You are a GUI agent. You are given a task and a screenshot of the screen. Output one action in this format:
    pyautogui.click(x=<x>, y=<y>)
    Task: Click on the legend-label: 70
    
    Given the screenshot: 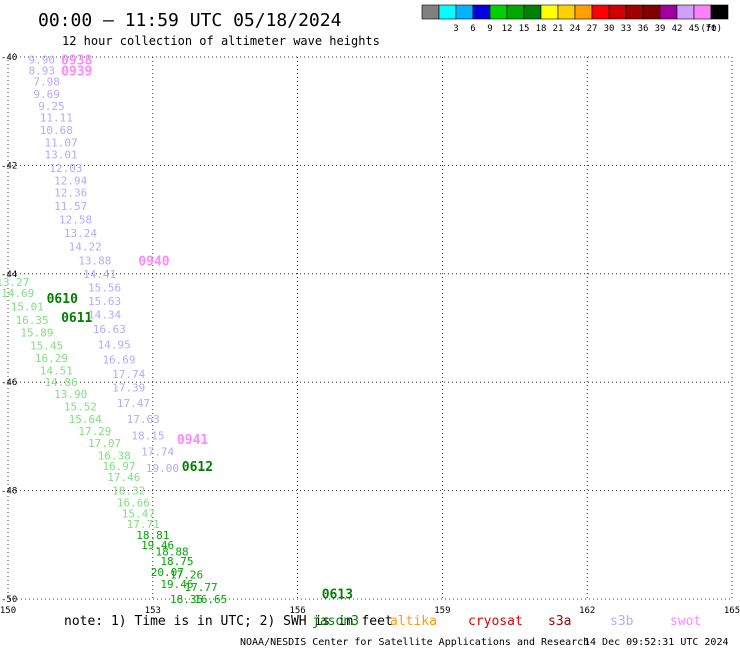 What is the action you would take?
    pyautogui.click(x=711, y=29)
    